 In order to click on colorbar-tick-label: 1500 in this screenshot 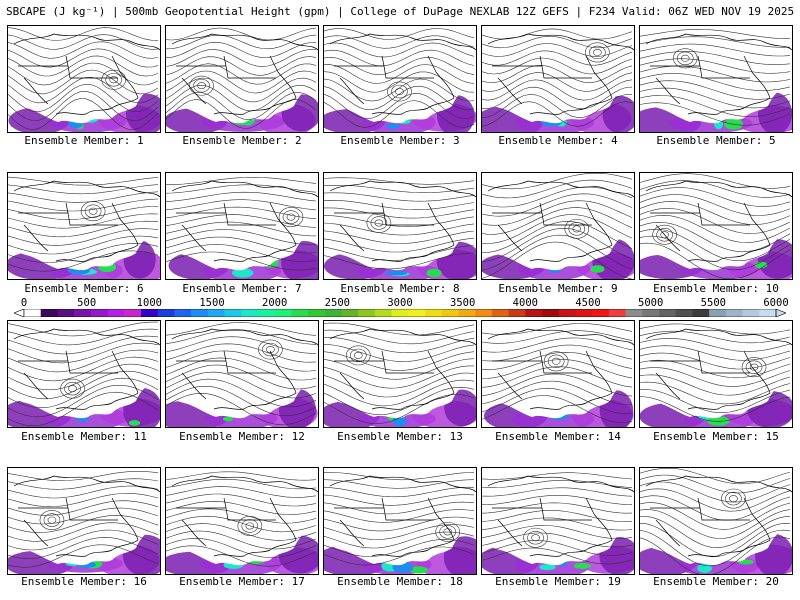, I will do `click(212, 303)`.